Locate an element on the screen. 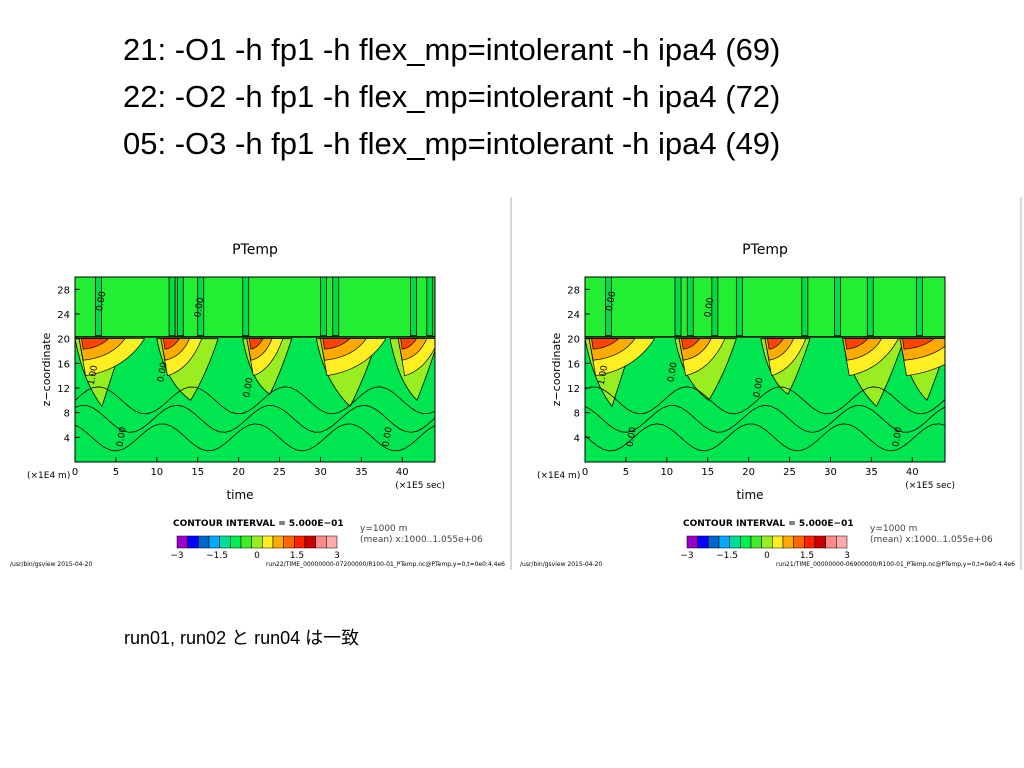 This screenshot has height=768, width=1024. y-axis-label: z−coordinate is located at coordinates (46, 369).